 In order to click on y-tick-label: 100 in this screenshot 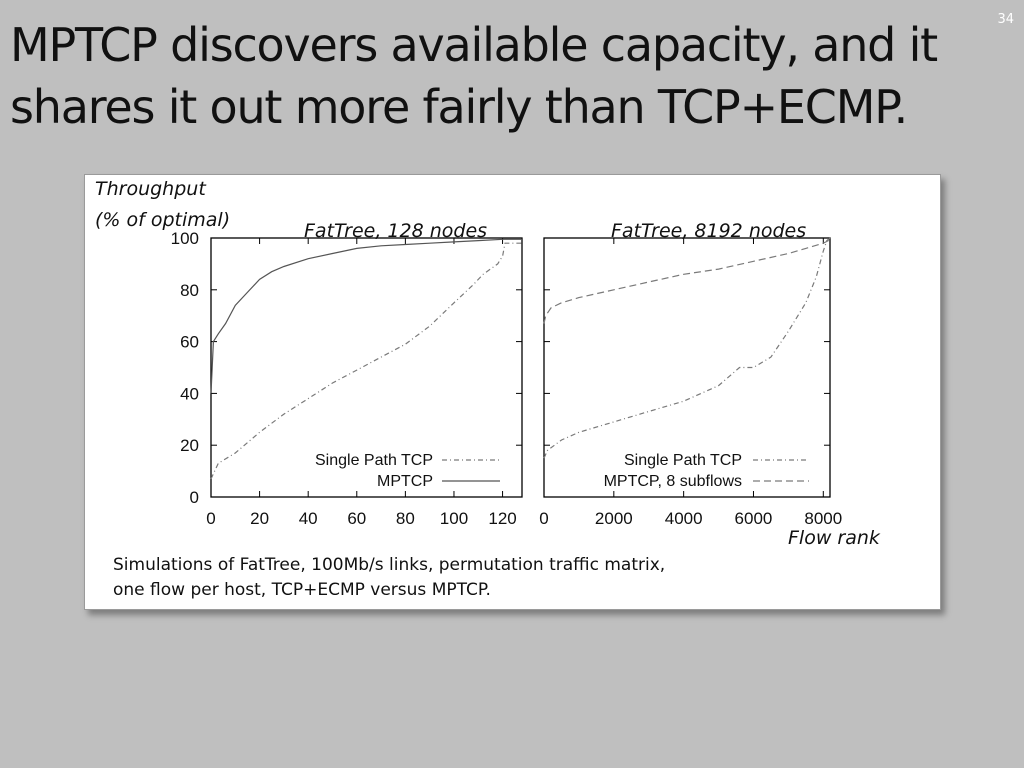, I will do `click(185, 238)`.